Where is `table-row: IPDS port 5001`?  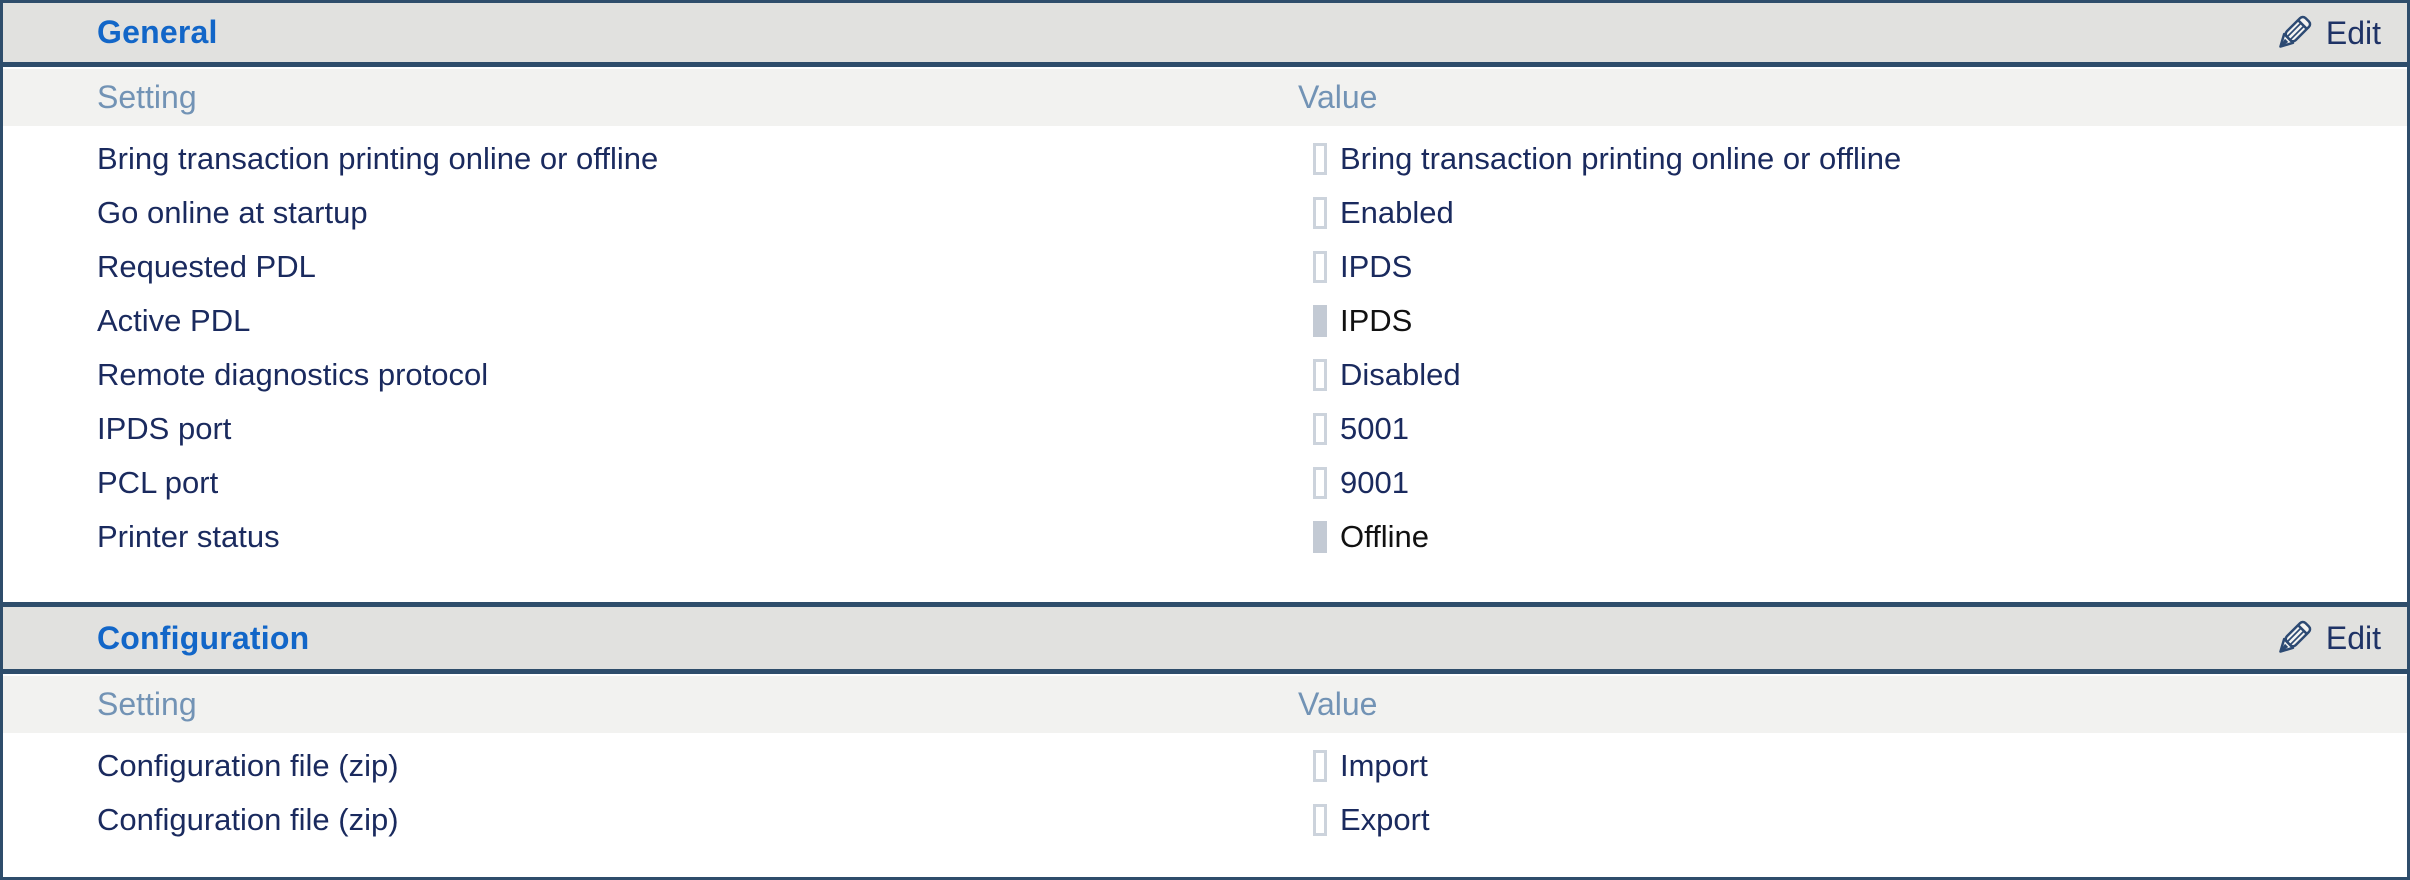
table-row: IPDS port 5001 is located at coordinates (1205, 429).